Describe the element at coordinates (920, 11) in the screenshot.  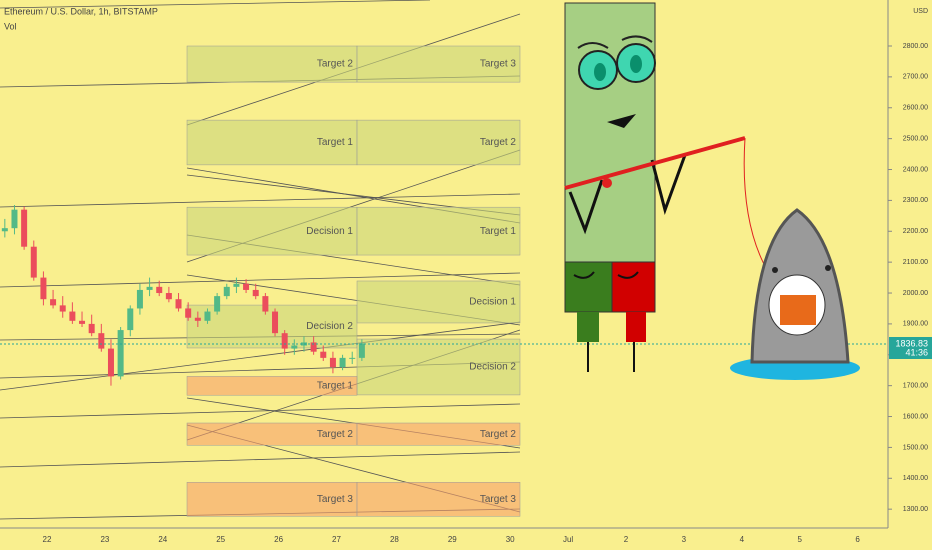
I see `currency: USD` at that location.